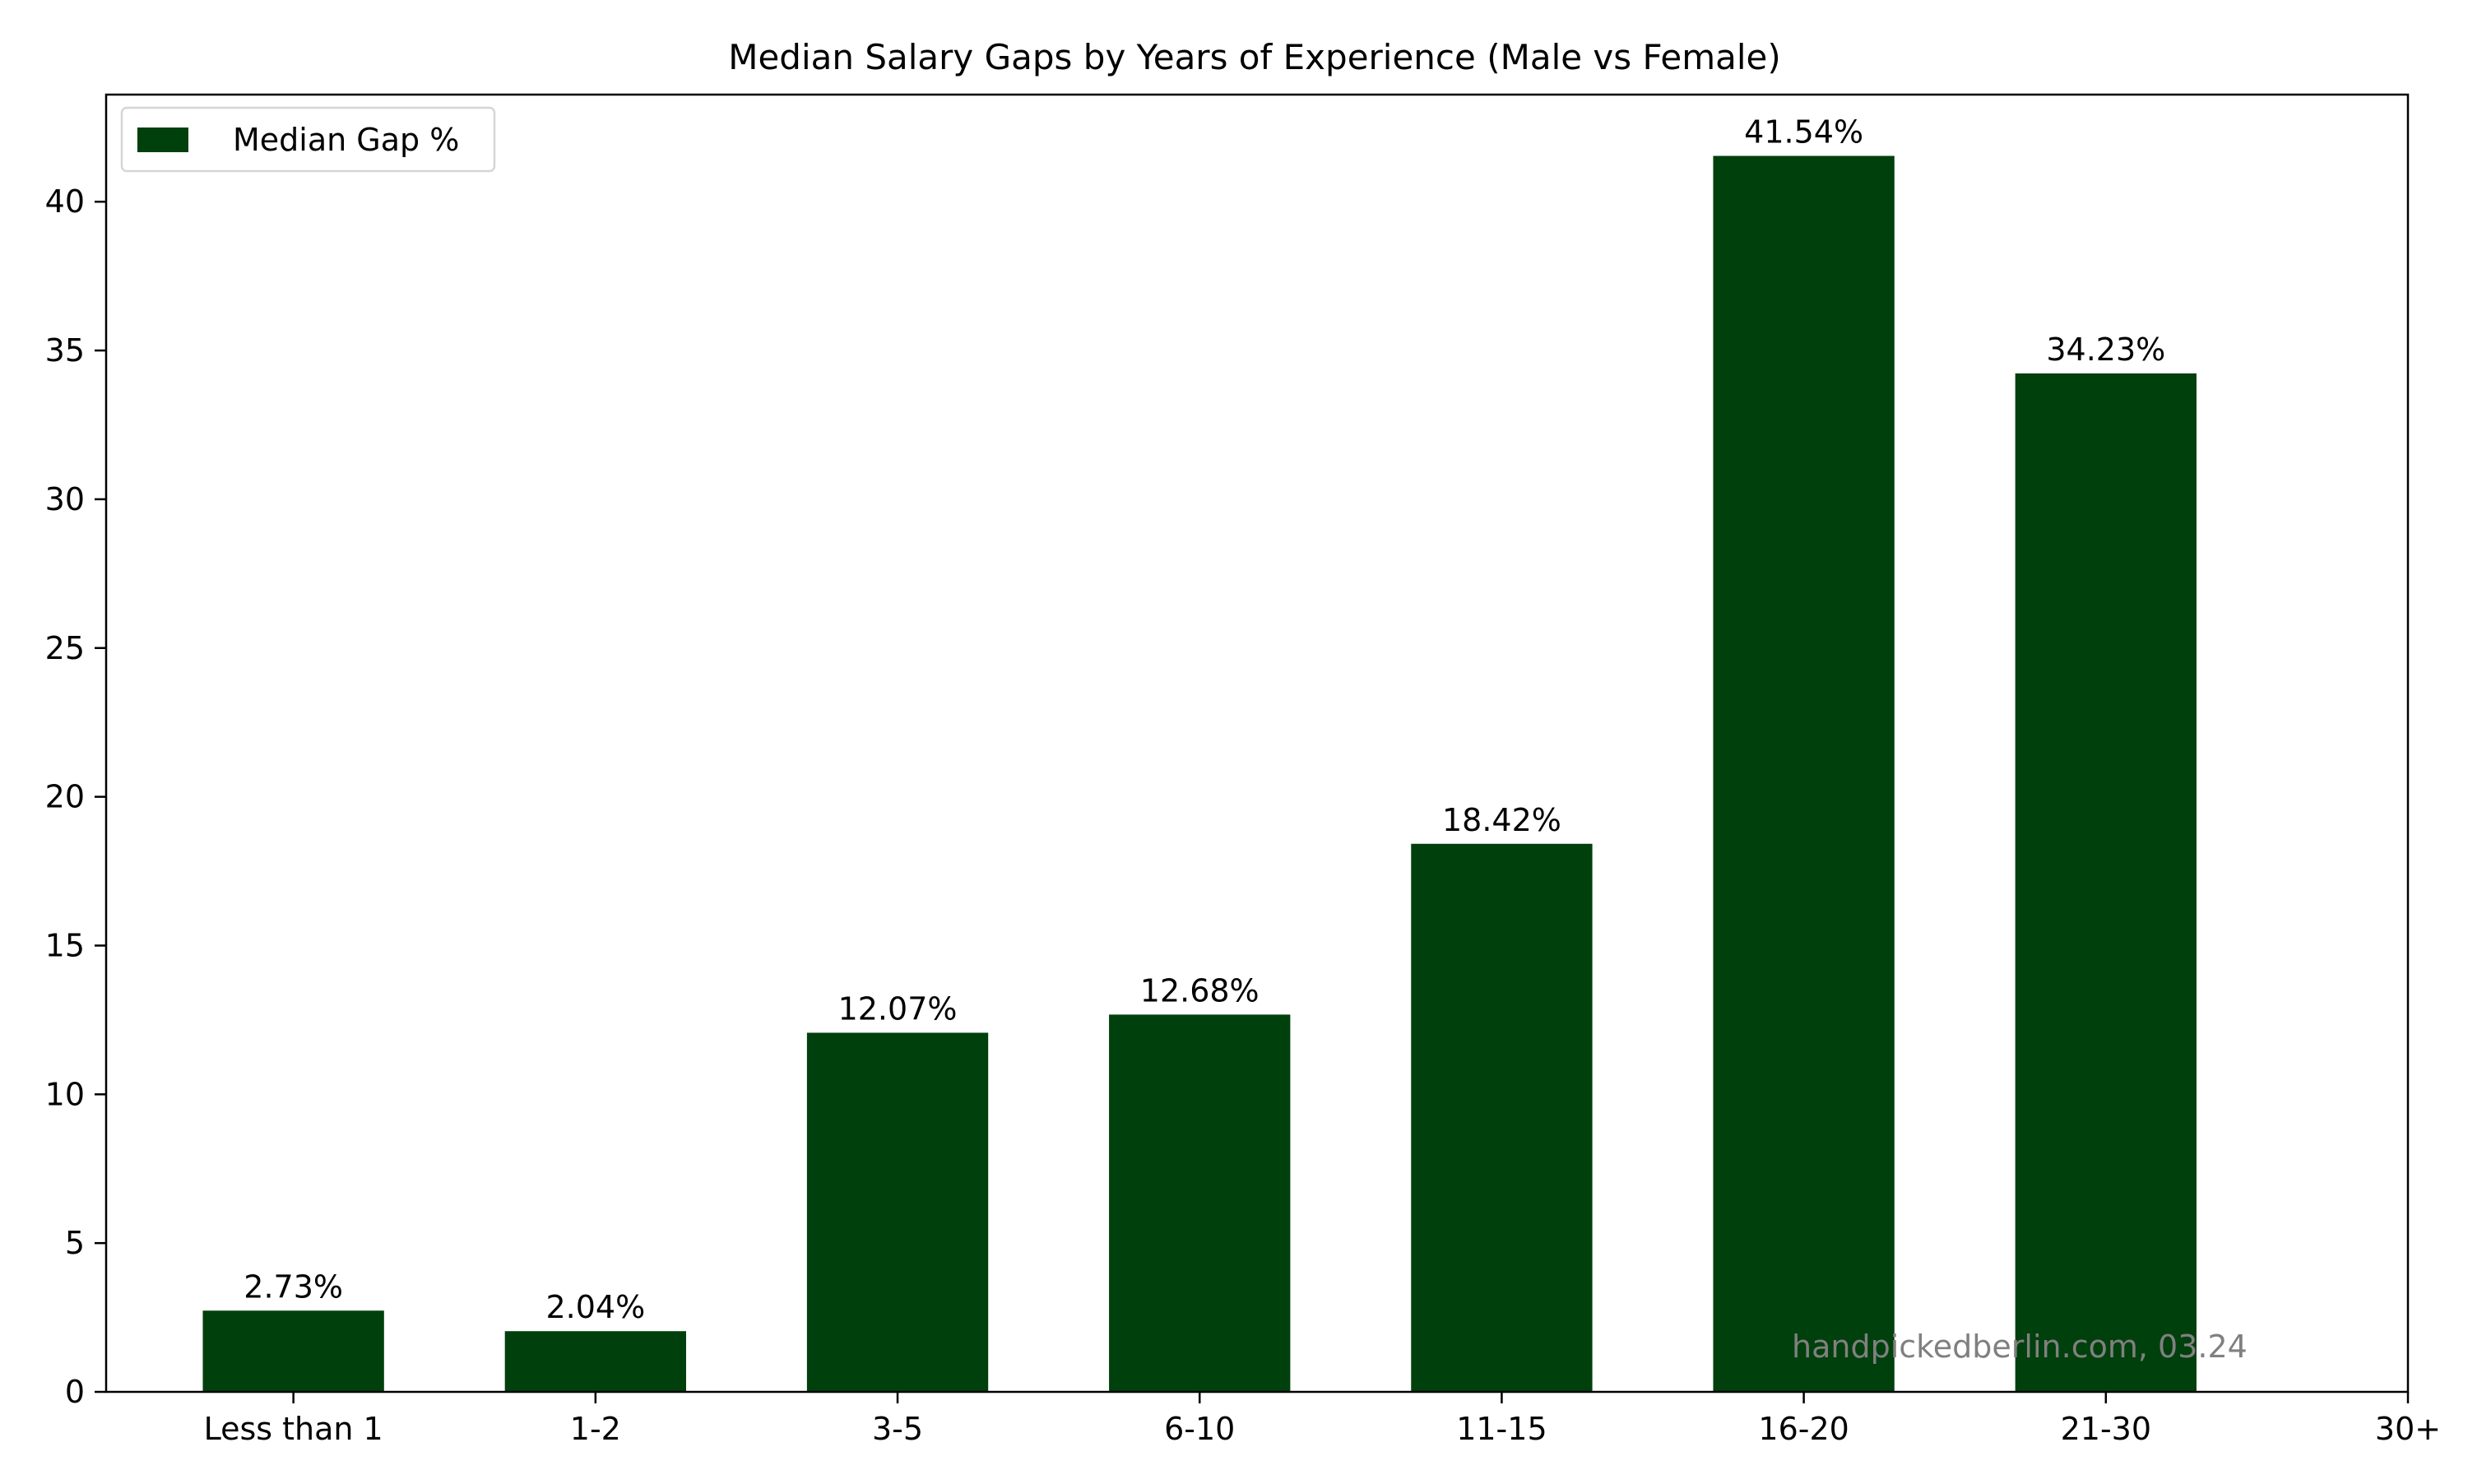 The image size is (2468, 1484). I want to click on x-tick-label: 21-30, so click(2106, 1429).